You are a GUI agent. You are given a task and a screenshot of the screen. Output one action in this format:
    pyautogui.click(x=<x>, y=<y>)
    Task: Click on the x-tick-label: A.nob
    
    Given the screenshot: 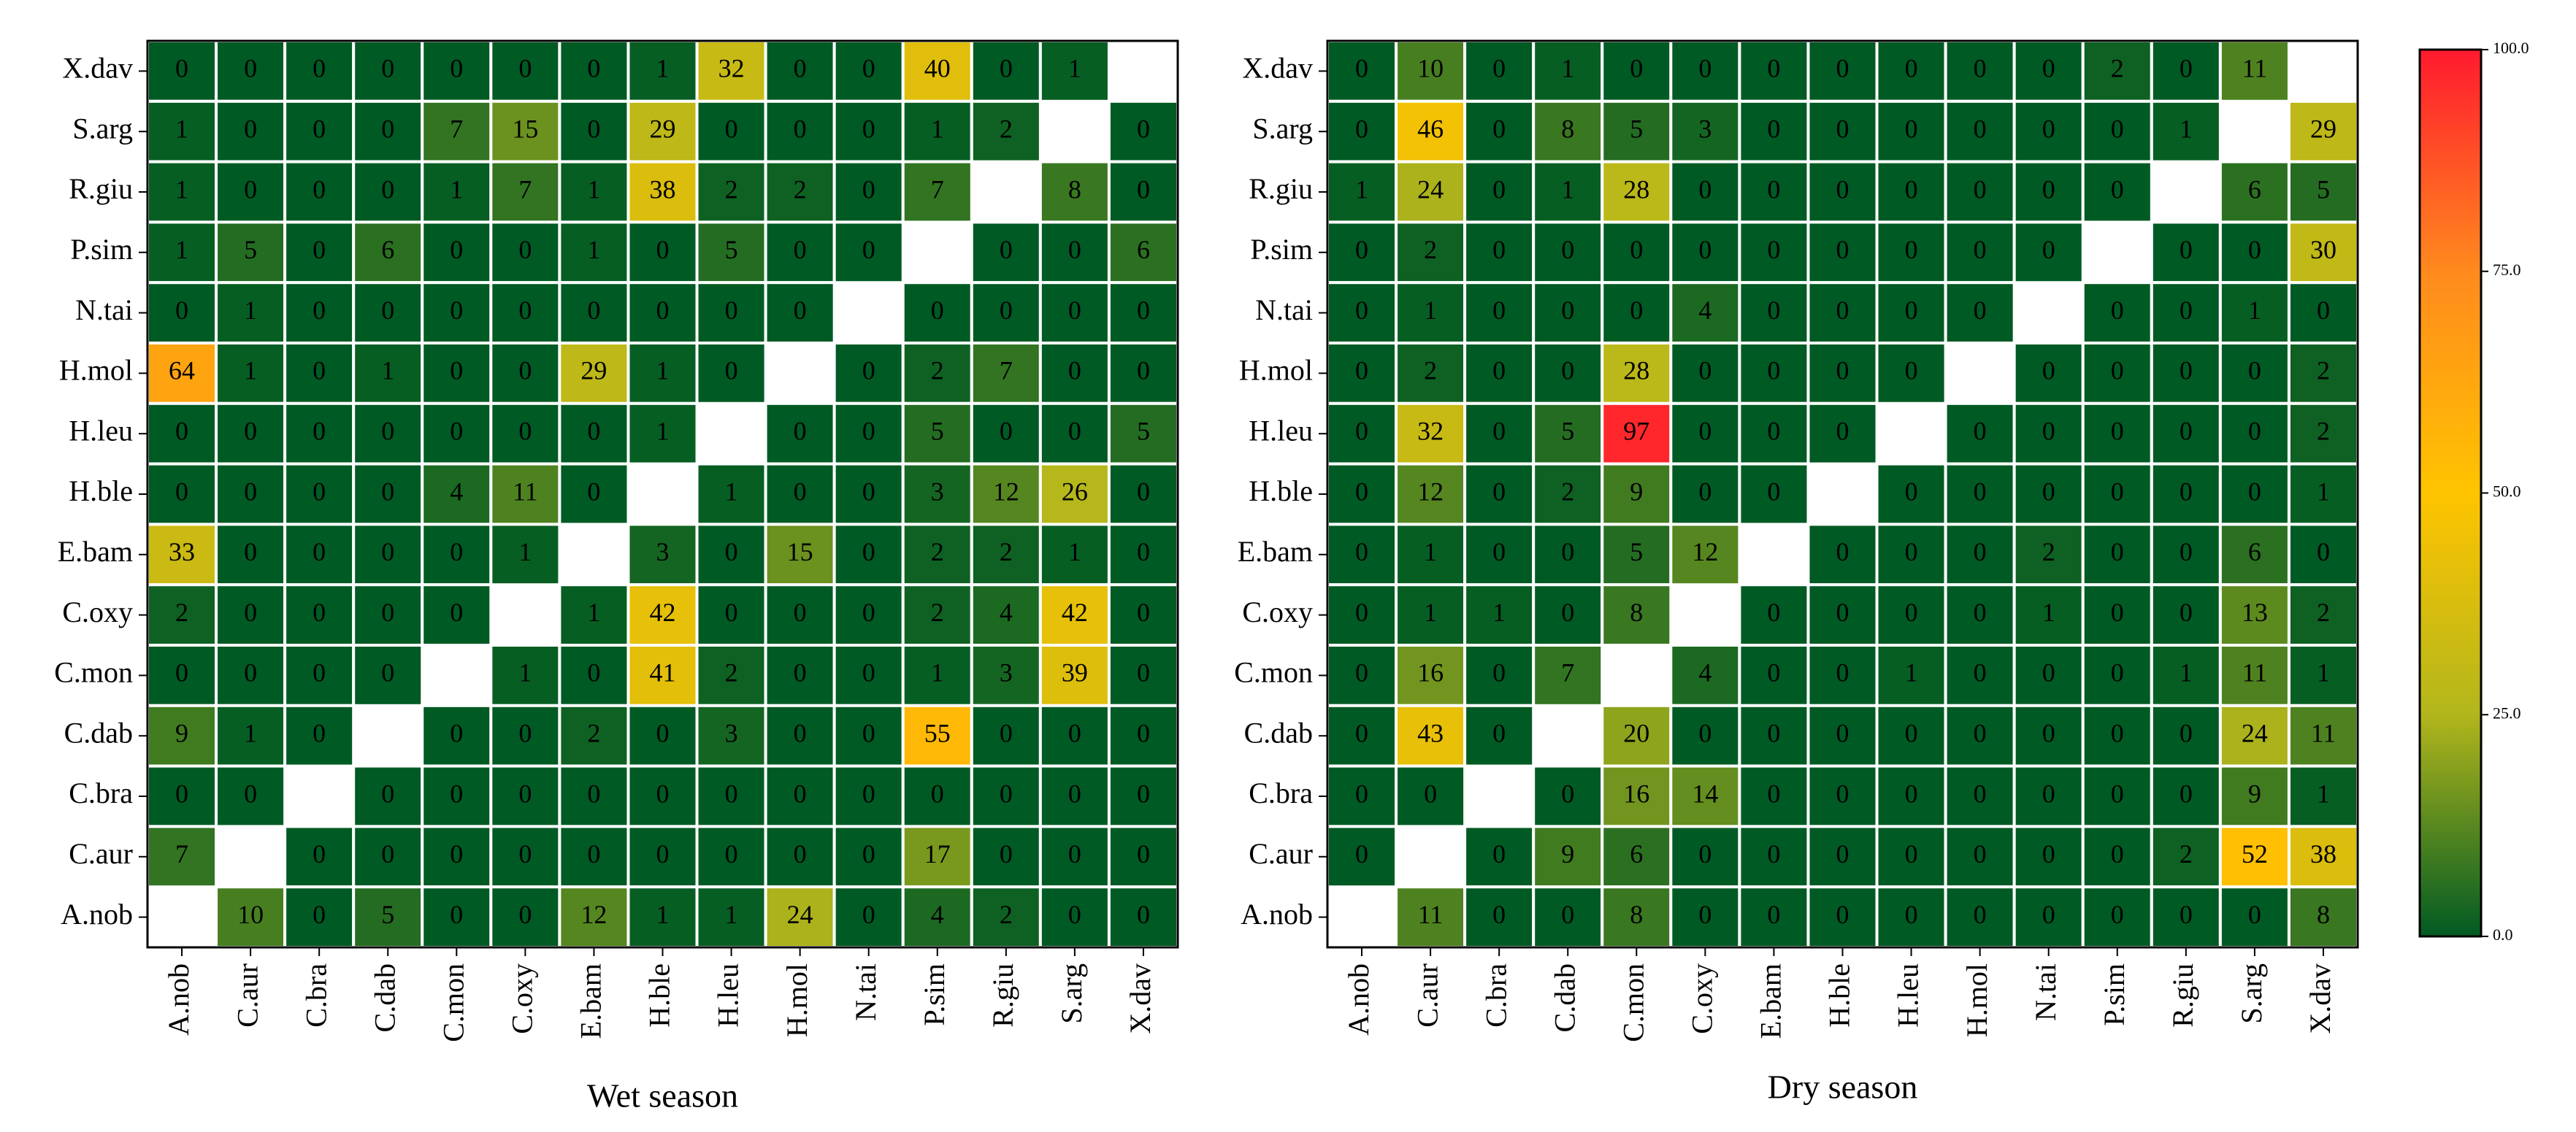 What is the action you would take?
    pyautogui.click(x=178, y=1000)
    